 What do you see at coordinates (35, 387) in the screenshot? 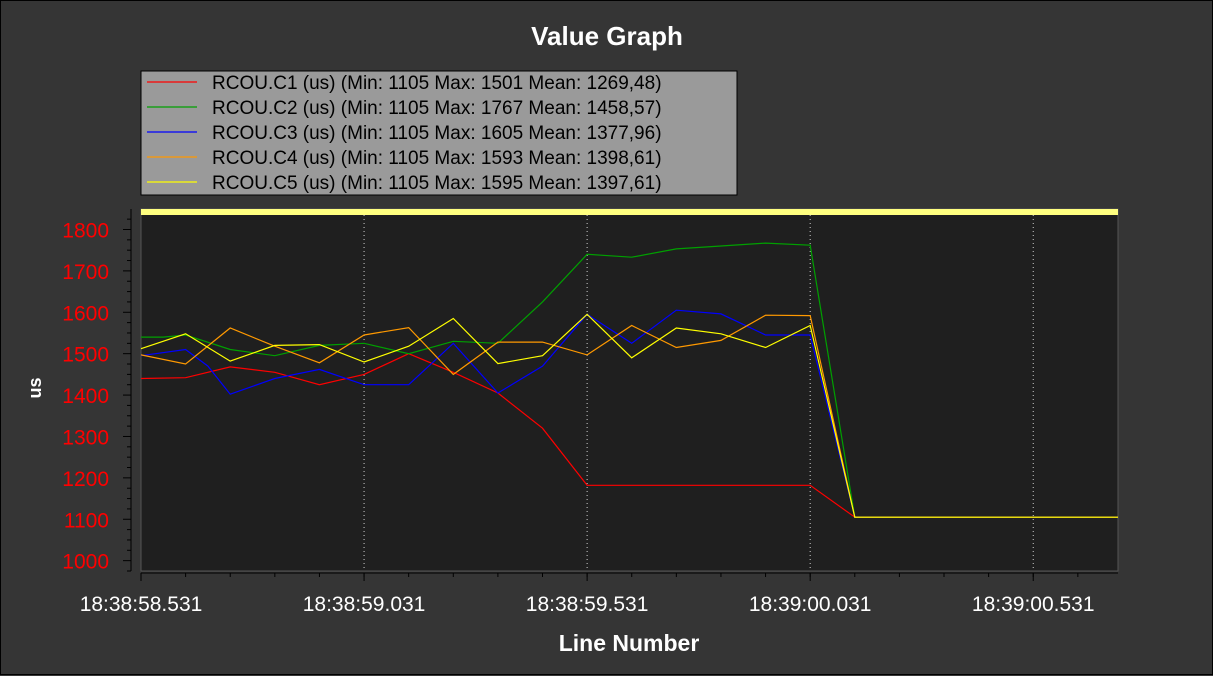
I see `y-axis-title: us` at bounding box center [35, 387].